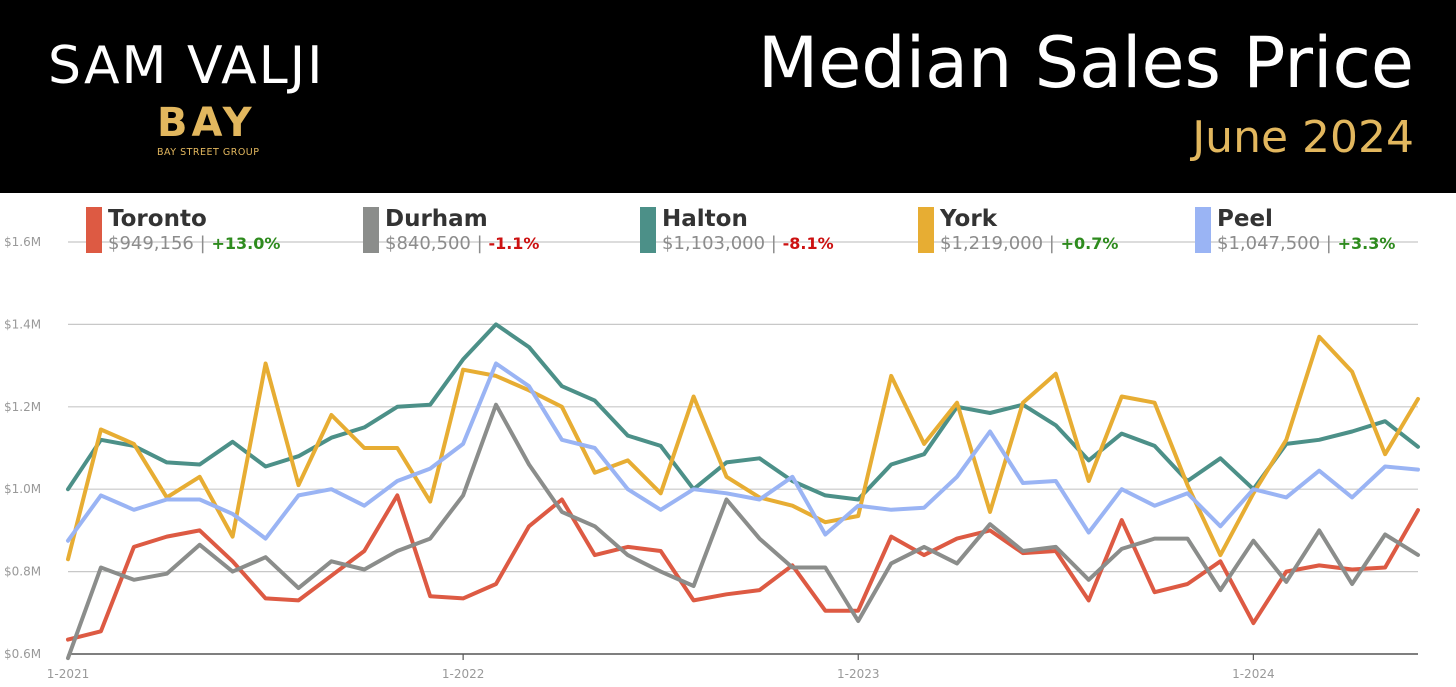 This screenshot has height=687, width=1456. I want to click on legend-price-durham: $840,500, so click(428, 243).